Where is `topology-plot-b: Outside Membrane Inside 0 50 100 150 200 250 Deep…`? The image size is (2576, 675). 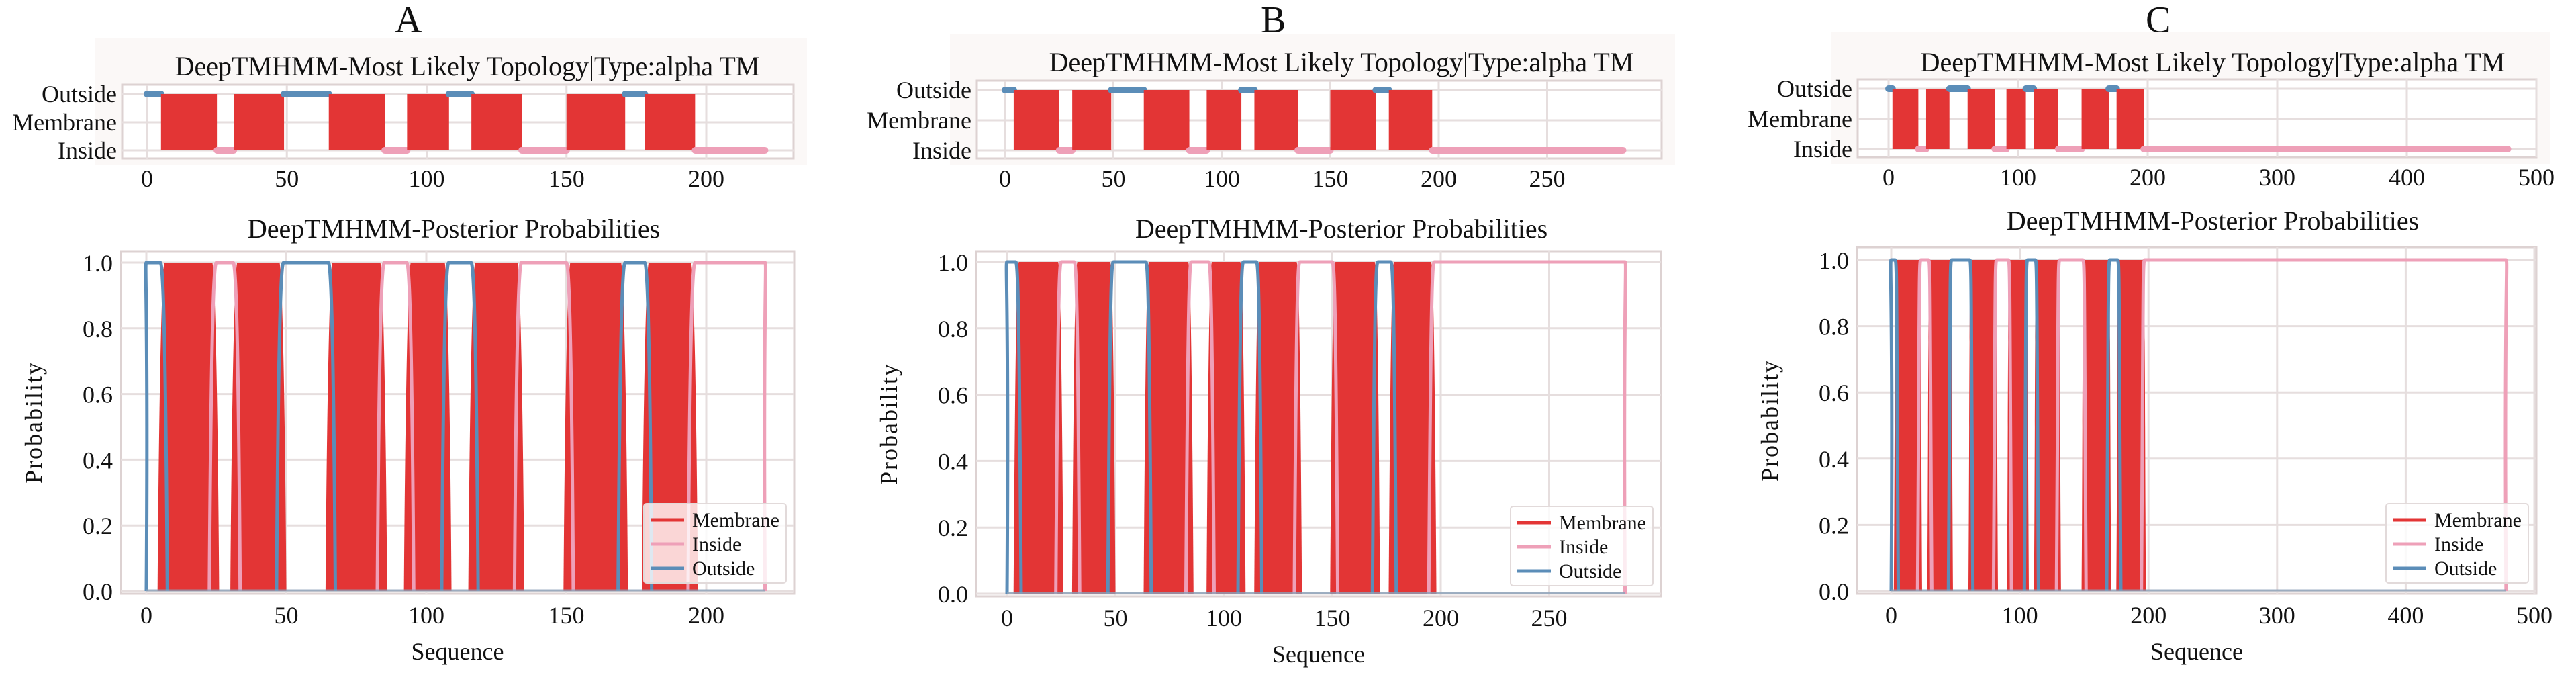
topology-plot-b: Outside Membrane Inside 0 50 100 150 200 250 Deep… is located at coordinates (1271, 113).